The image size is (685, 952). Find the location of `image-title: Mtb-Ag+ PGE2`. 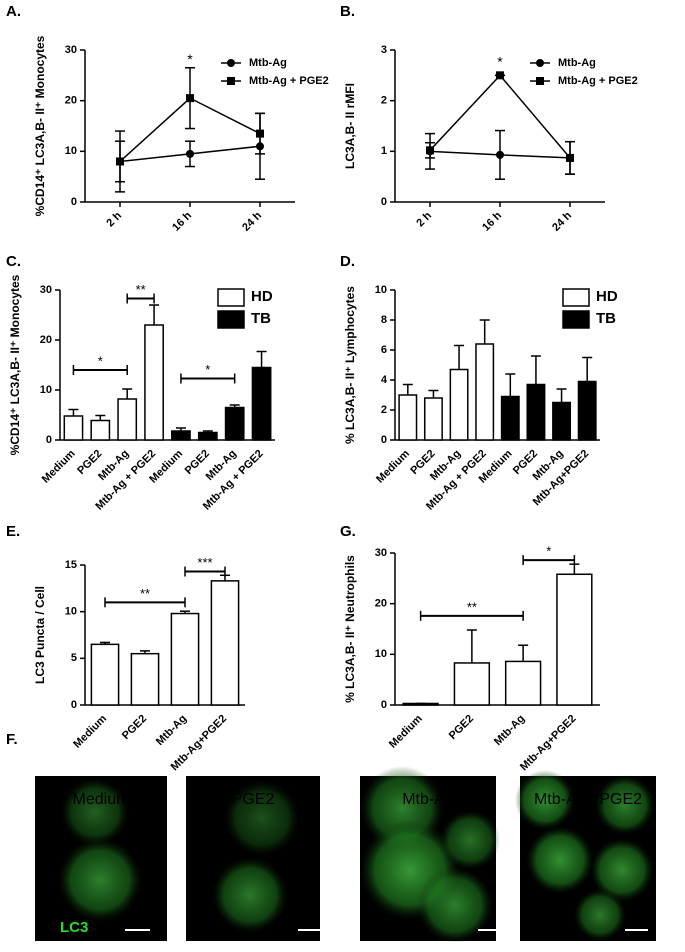

image-title: Mtb-Ag+ PGE2 is located at coordinates (588, 799).